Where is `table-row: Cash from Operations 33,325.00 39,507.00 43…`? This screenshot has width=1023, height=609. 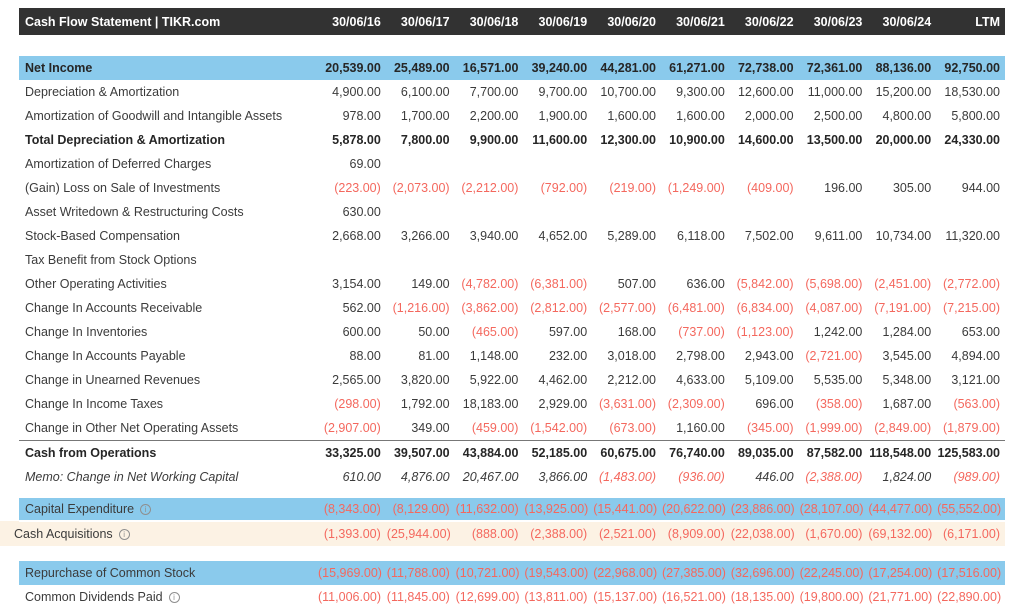 table-row: Cash from Operations 33,325.00 39,507.00 43… is located at coordinates (512, 452).